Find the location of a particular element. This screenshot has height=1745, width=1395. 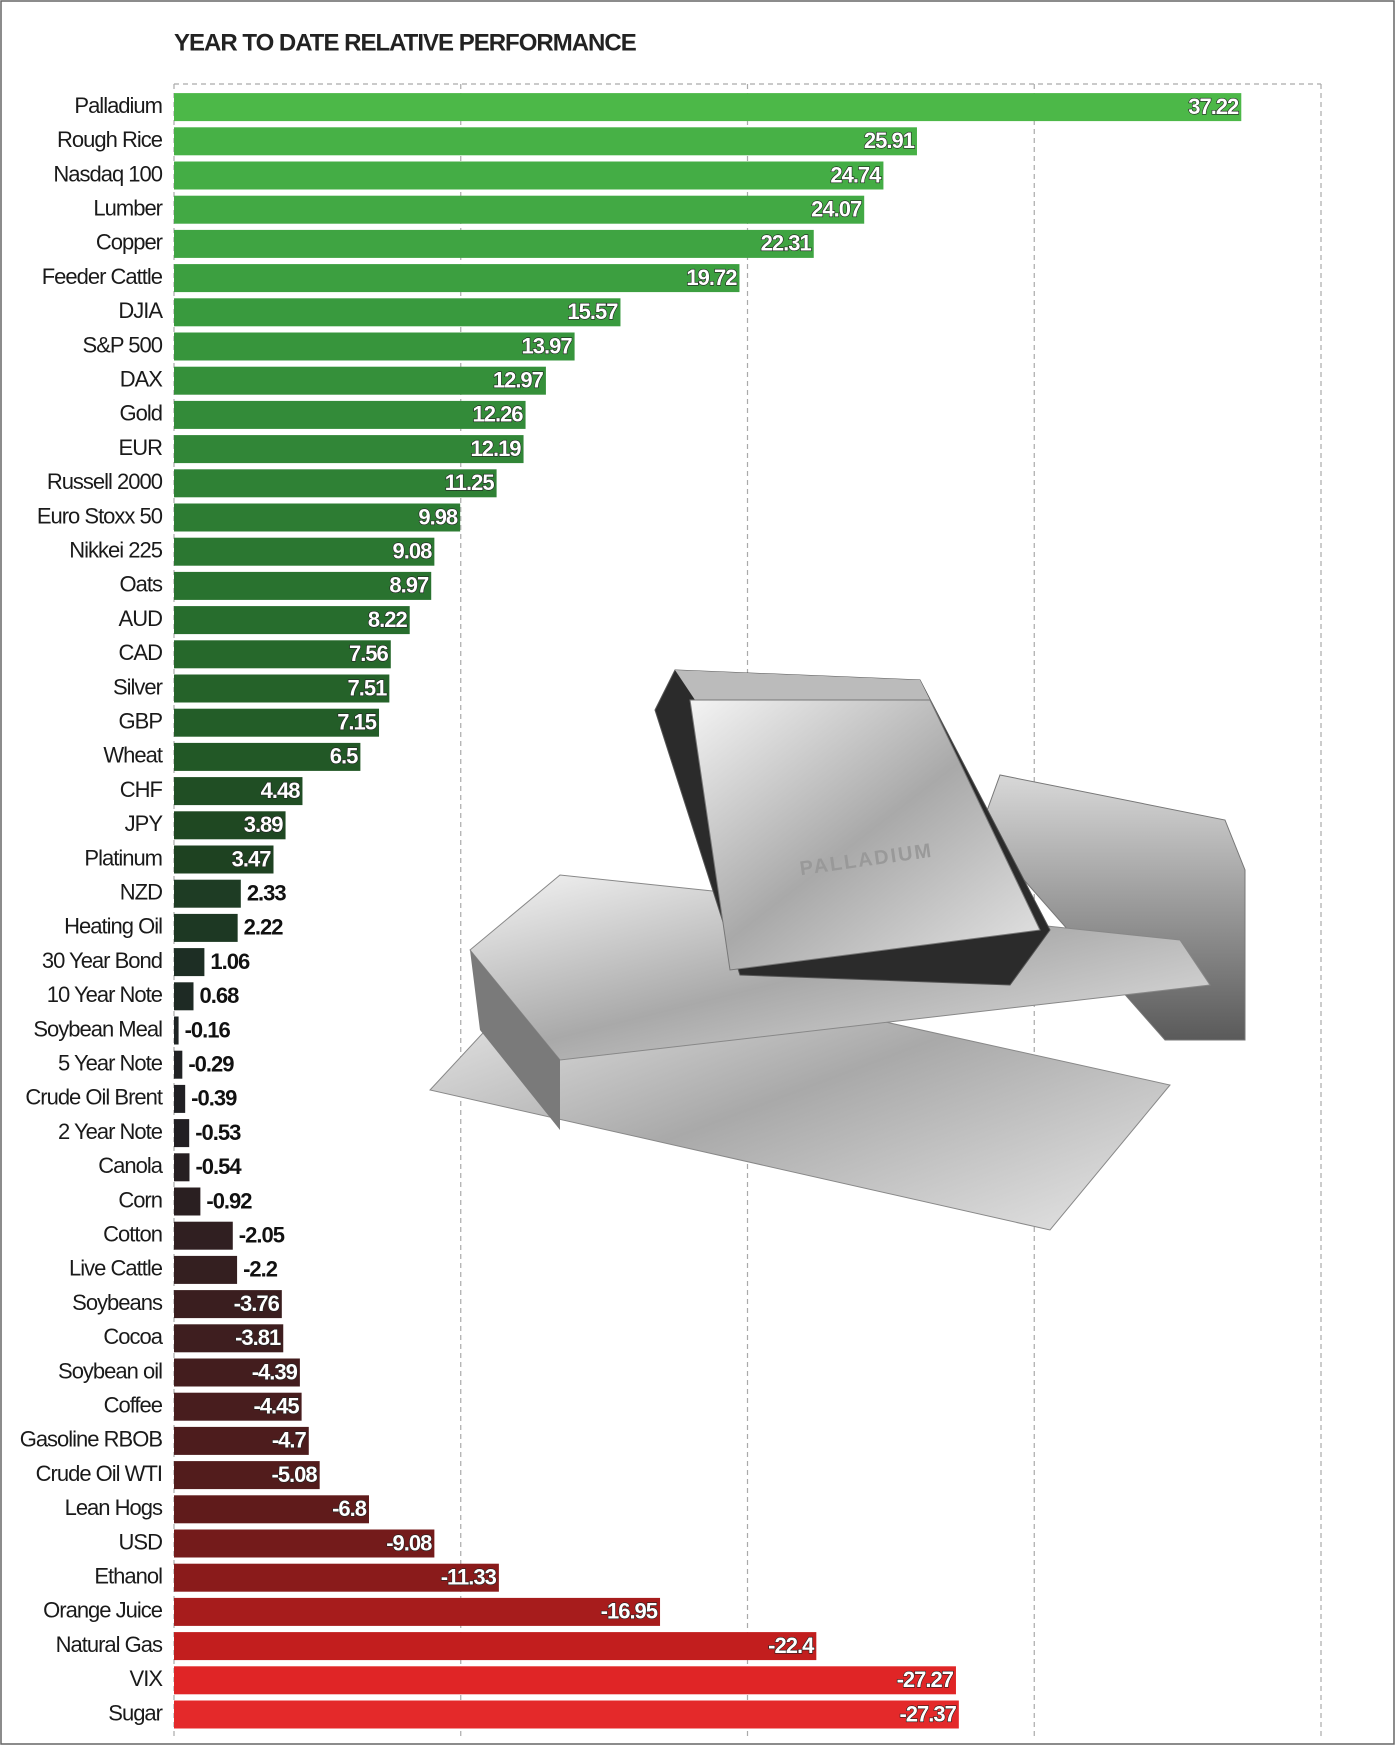

value-label: 9.08 is located at coordinates (413, 551).